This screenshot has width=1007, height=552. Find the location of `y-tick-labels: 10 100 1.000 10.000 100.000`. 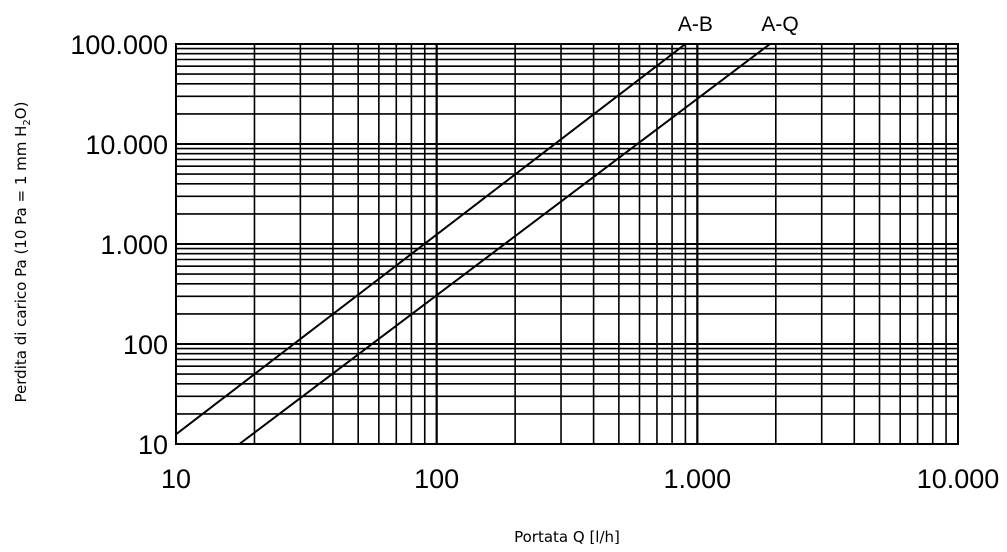

y-tick-labels: 10 100 1.000 10.000 100.000 is located at coordinates (119, 245).